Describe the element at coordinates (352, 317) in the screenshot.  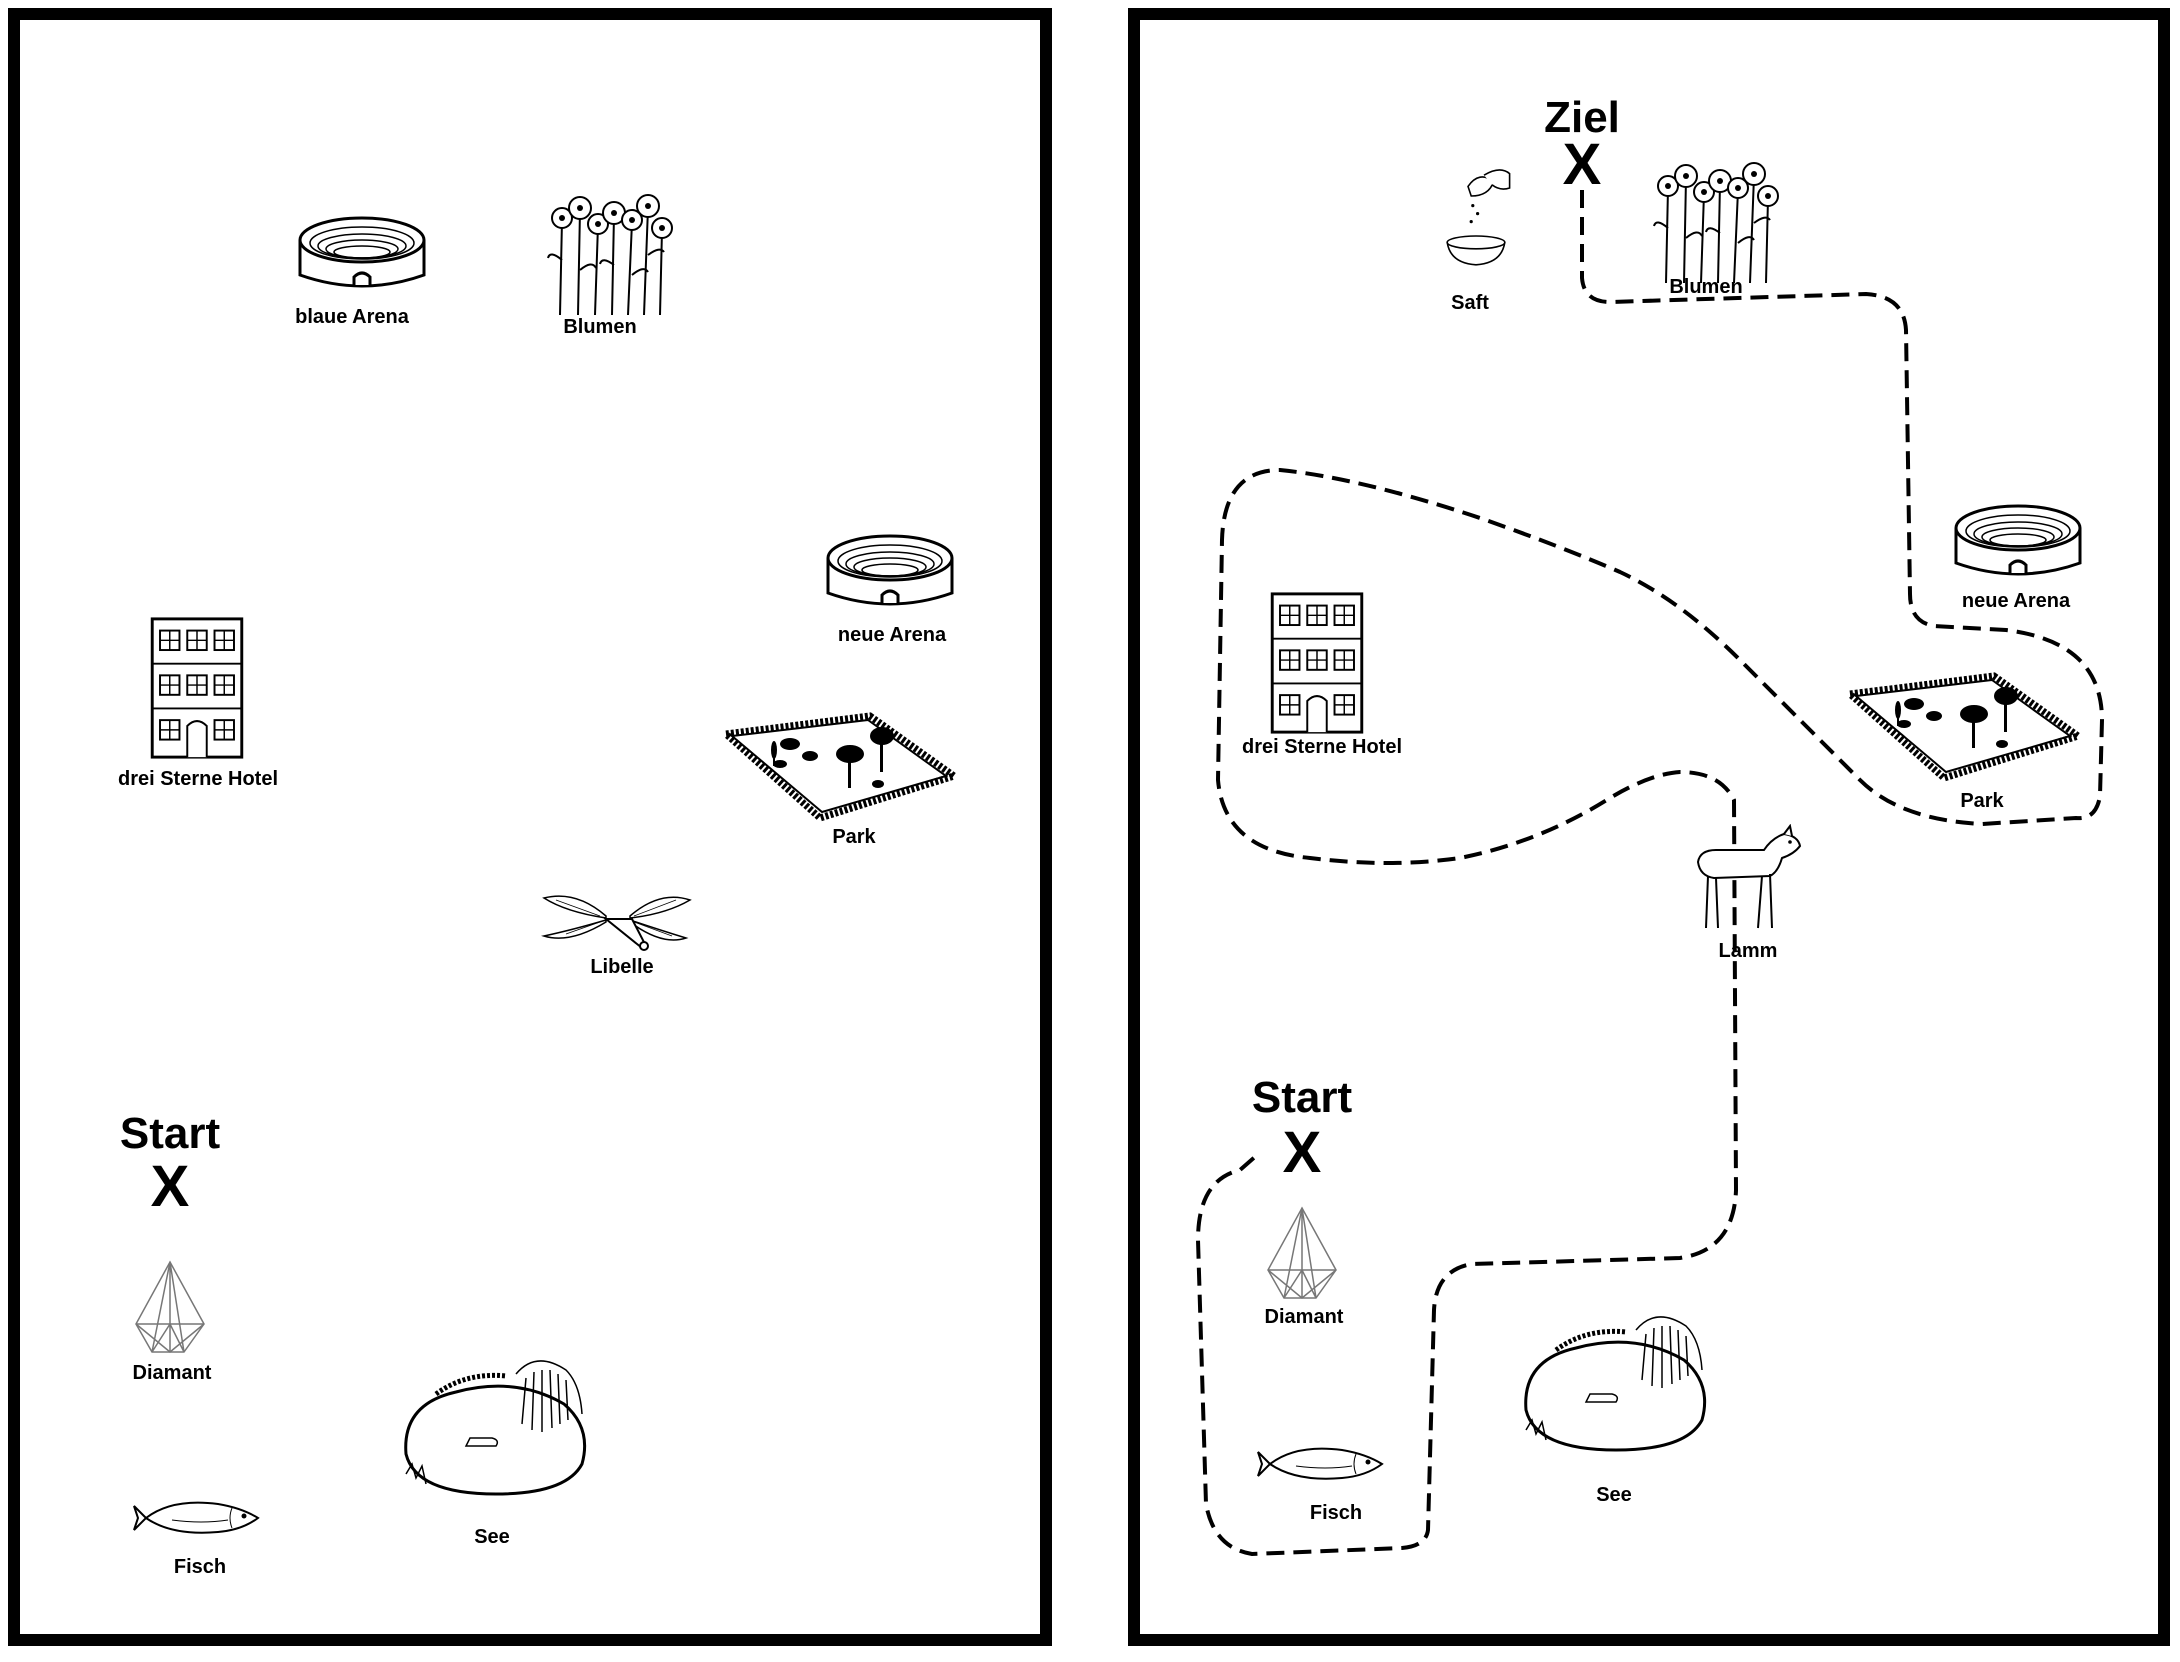
I see `label-blue-arena: blaue Arena` at that location.